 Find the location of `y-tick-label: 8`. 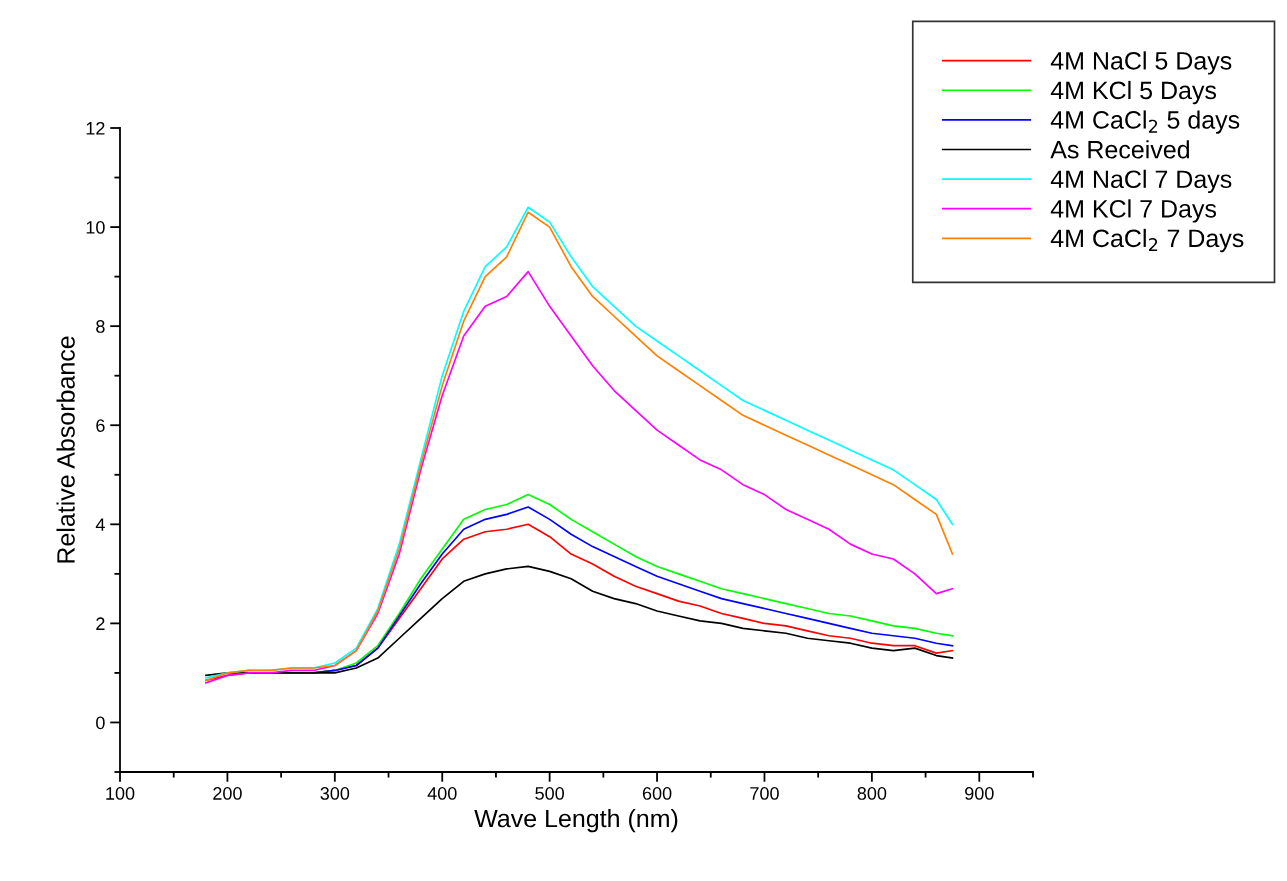

y-tick-label: 8 is located at coordinates (100, 326).